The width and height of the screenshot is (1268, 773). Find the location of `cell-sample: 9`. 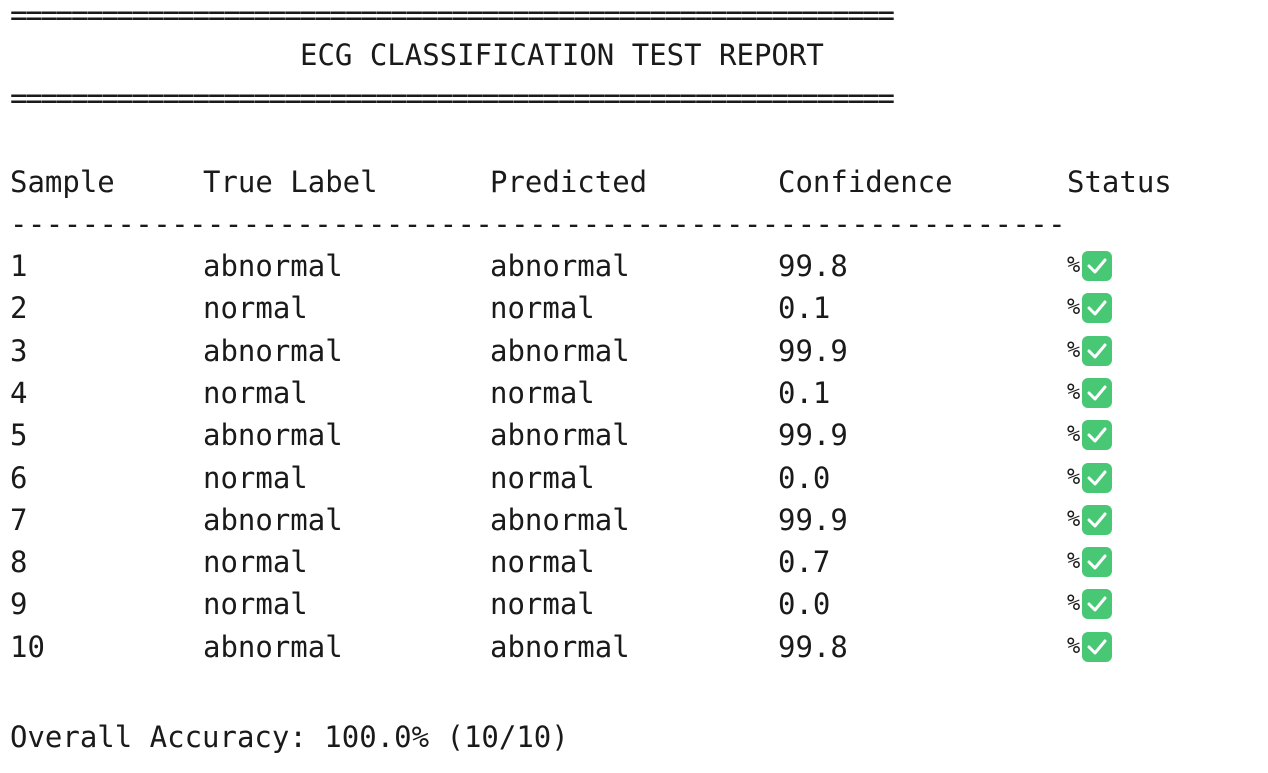

cell-sample: 9 is located at coordinates (19, 604).